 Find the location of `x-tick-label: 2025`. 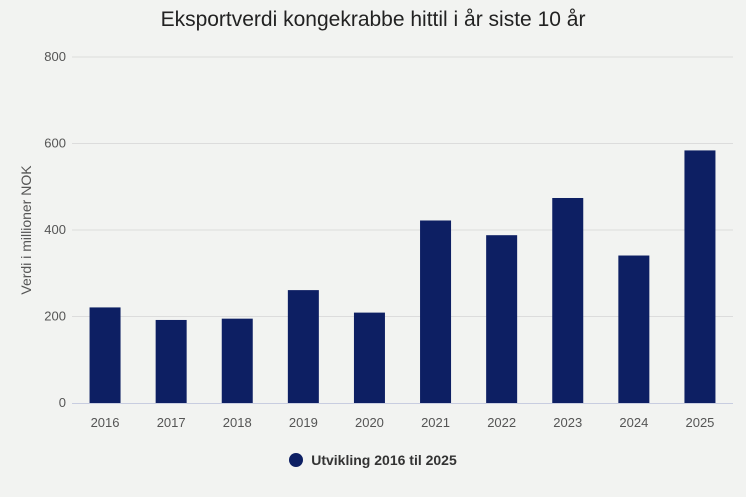

x-tick-label: 2025 is located at coordinates (699, 422).